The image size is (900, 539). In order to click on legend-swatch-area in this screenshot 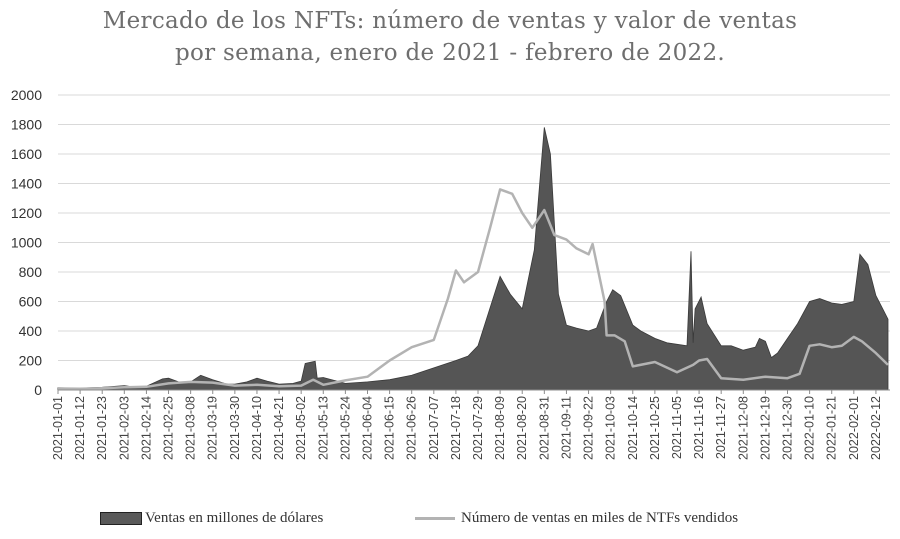, I will do `click(121, 519)`.